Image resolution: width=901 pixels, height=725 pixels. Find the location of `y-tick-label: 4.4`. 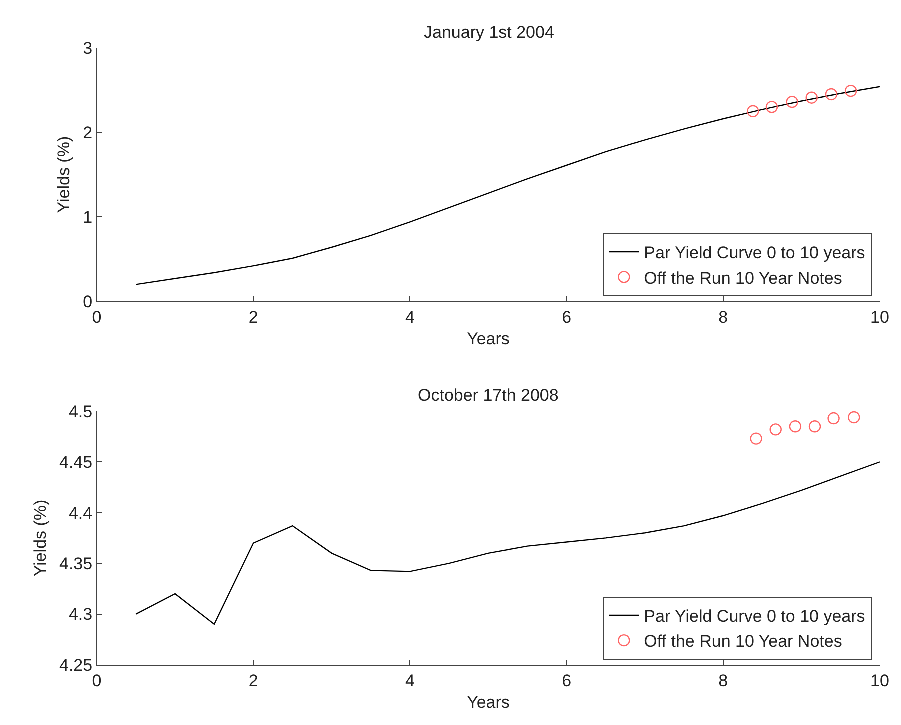

y-tick-label: 4.4 is located at coordinates (80, 513).